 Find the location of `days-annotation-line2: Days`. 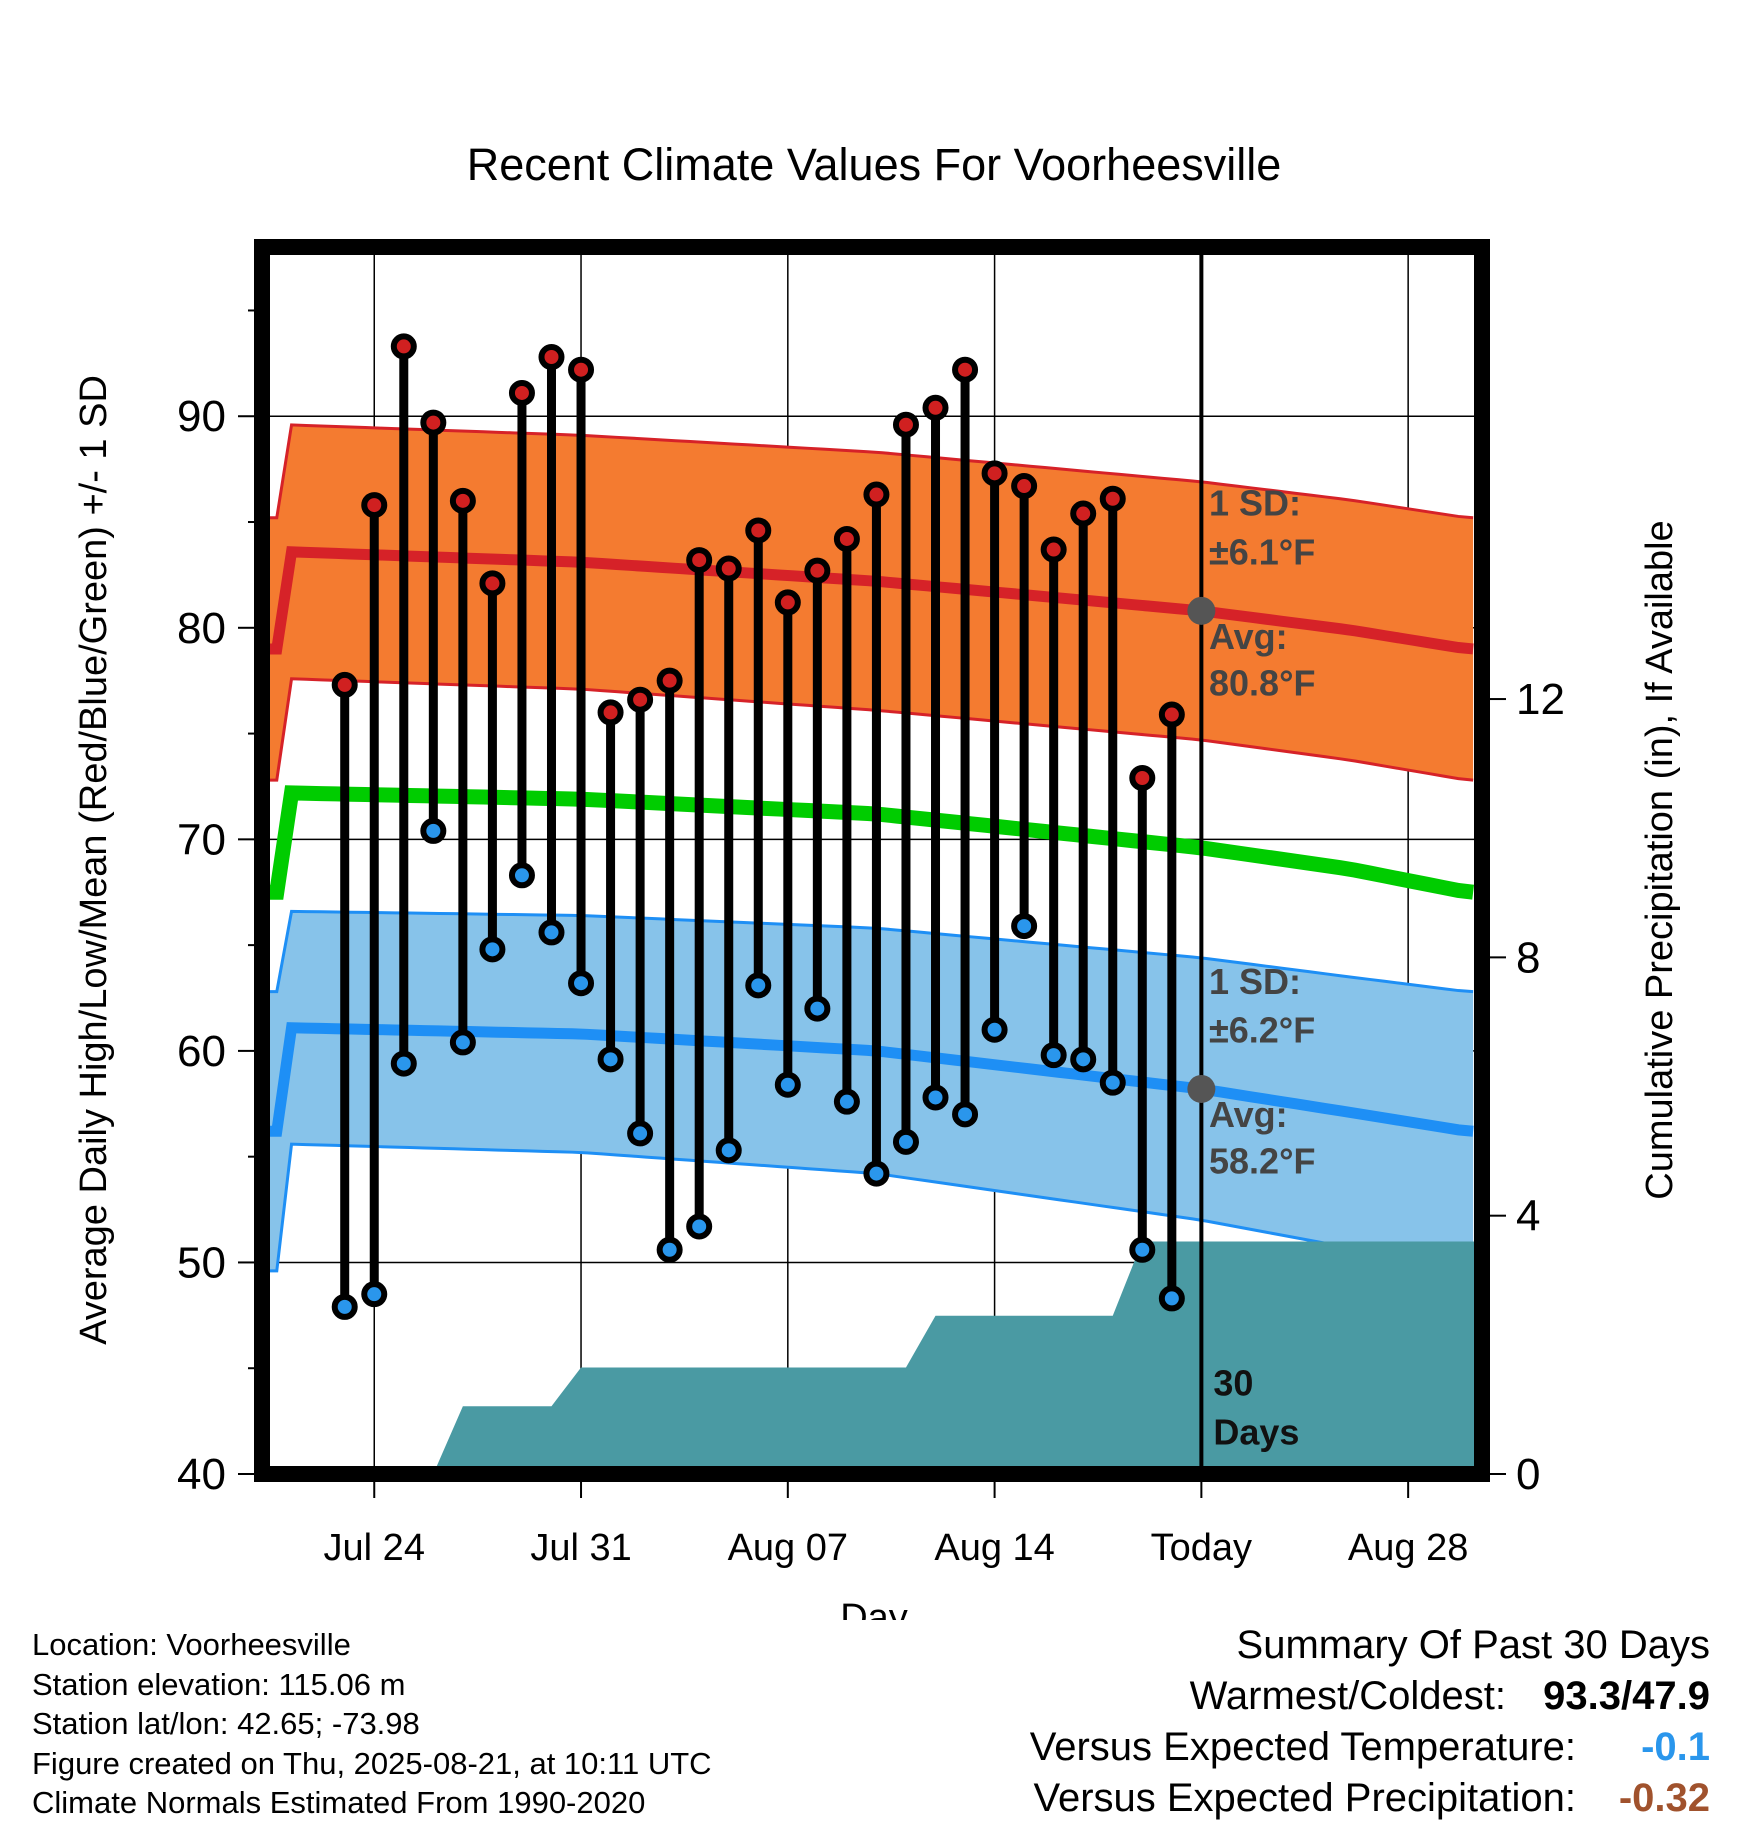

days-annotation-line2: Days is located at coordinates (1256, 1431).